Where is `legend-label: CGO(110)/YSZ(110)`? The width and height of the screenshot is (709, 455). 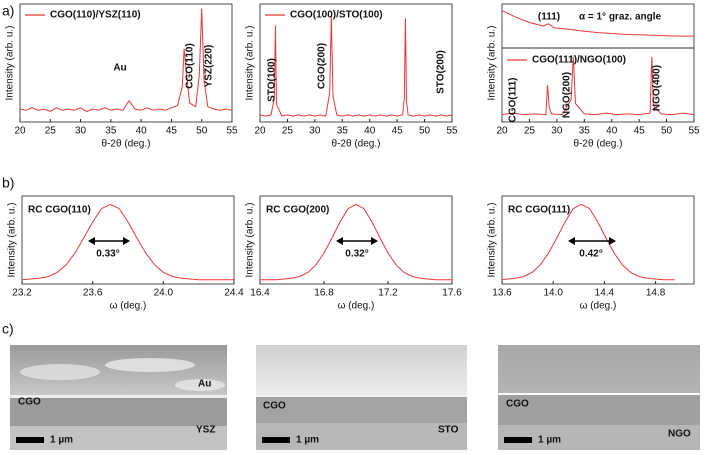 legend-label: CGO(110)/YSZ(110) is located at coordinates (95, 15).